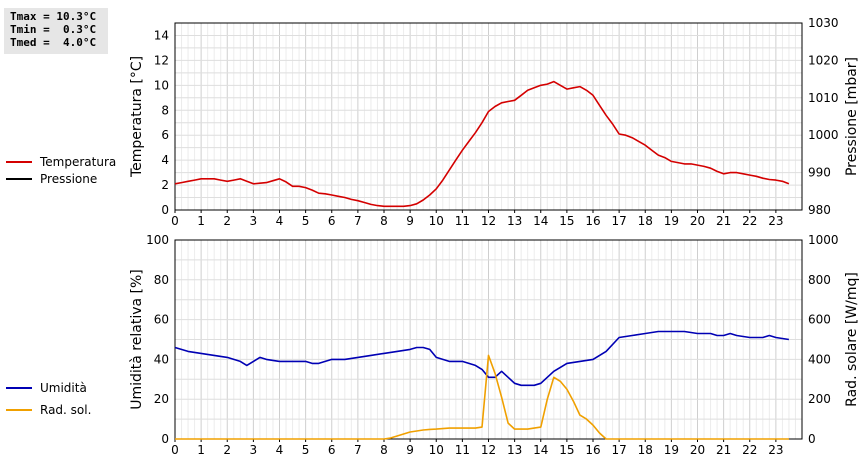  I want to click on legend-swatch-temperatura, so click(19, 161).